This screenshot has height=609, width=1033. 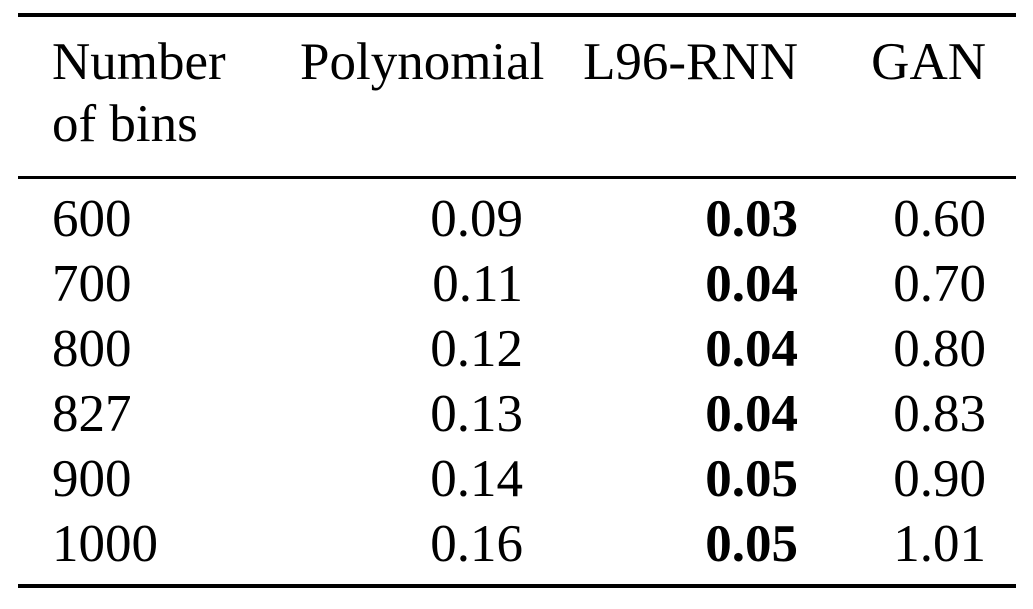 I want to click on column-header-gan: GAN, so click(x=928, y=62).